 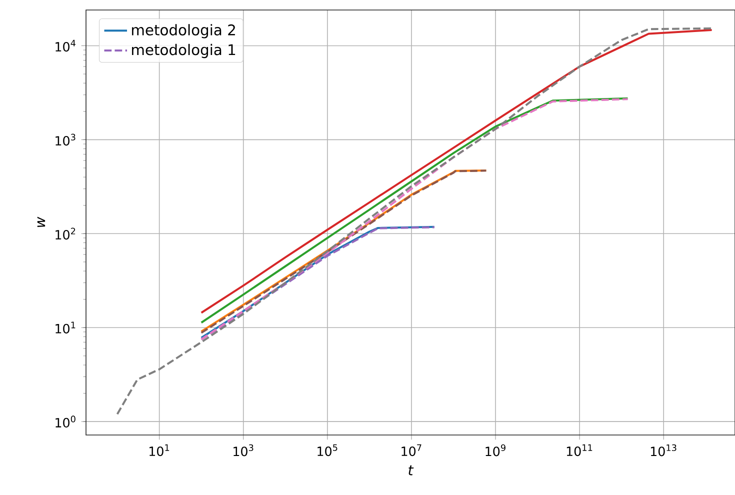 I want to click on x-axis-title: t, so click(x=411, y=470).